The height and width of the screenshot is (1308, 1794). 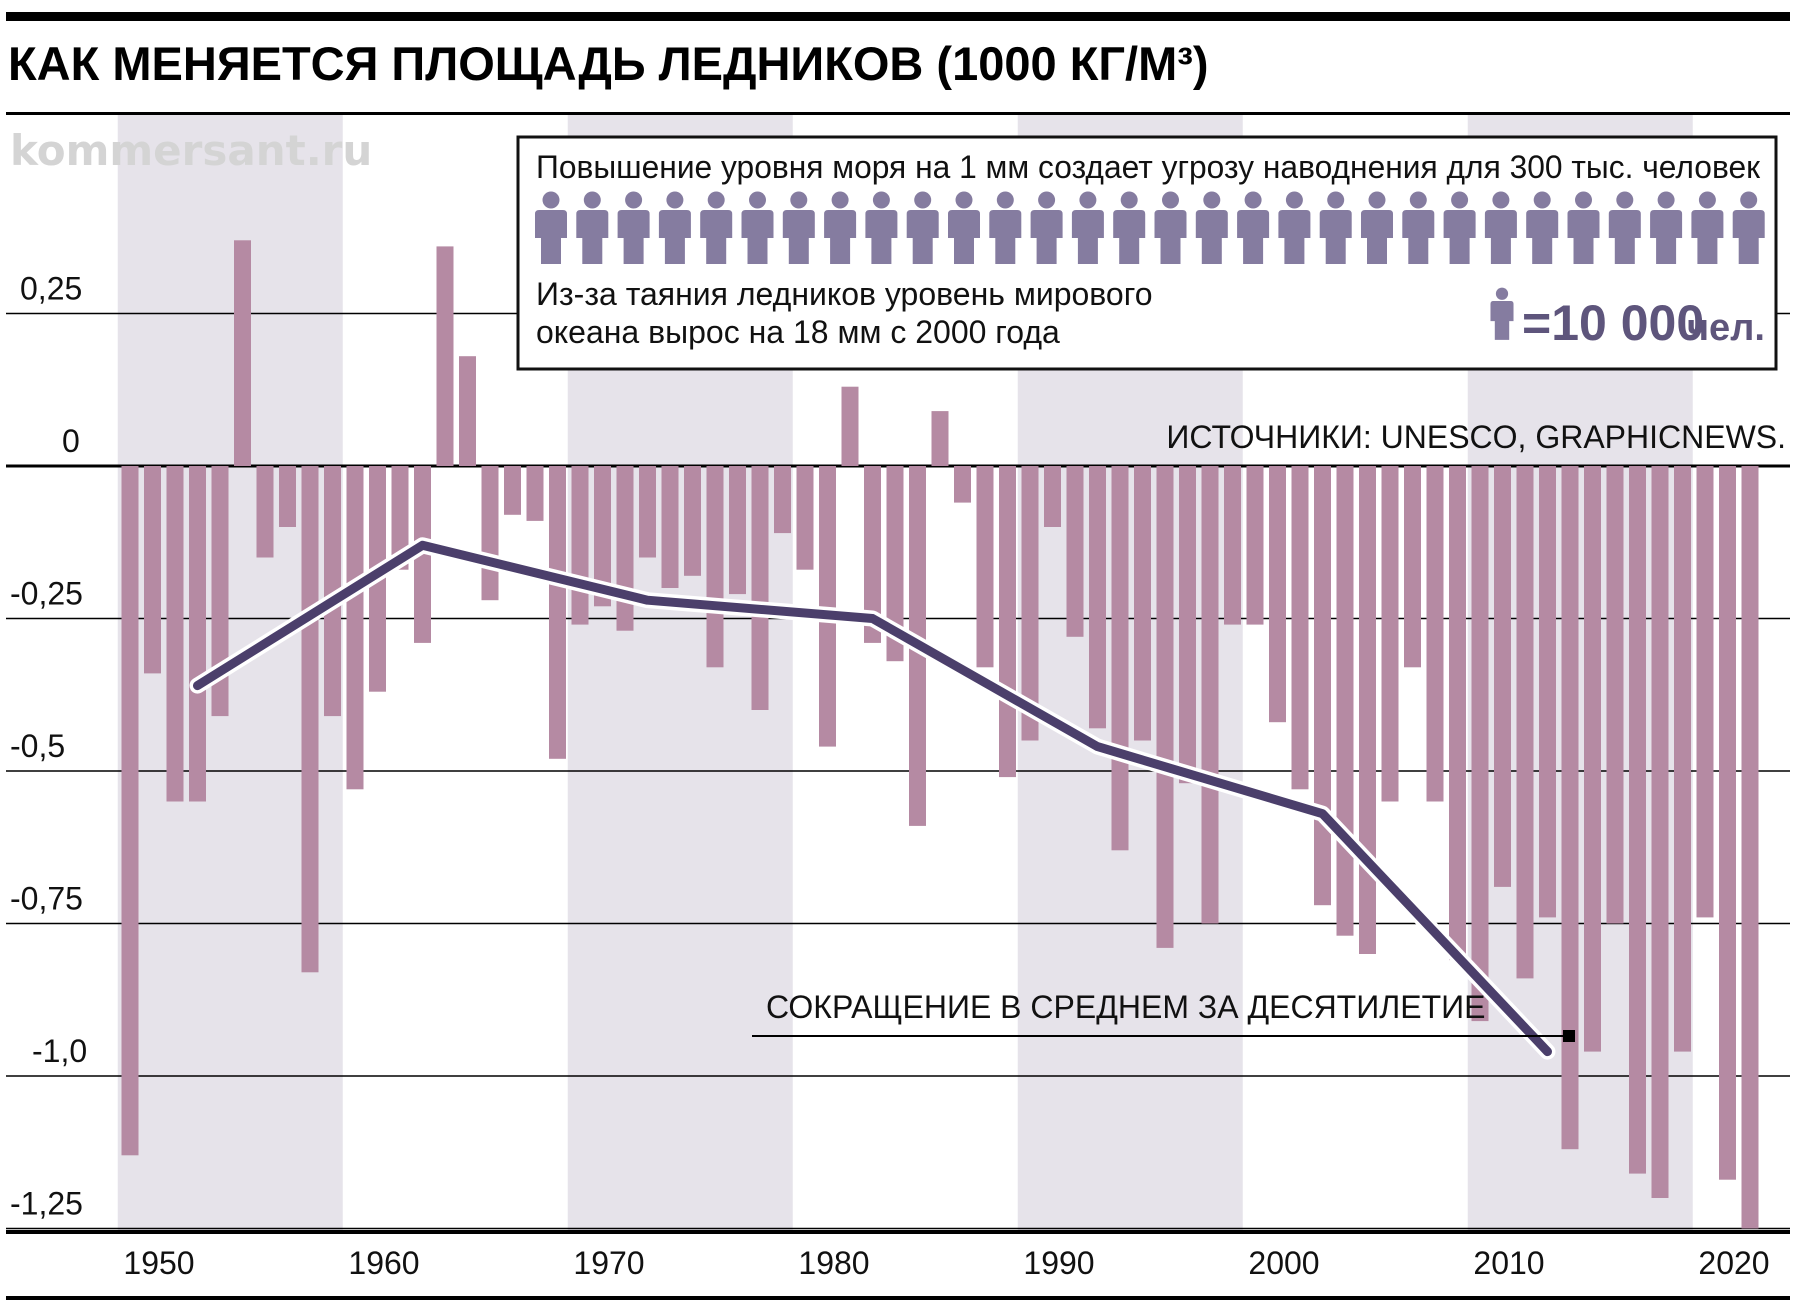 I want to click on y-tick-label: 0, so click(x=71, y=441).